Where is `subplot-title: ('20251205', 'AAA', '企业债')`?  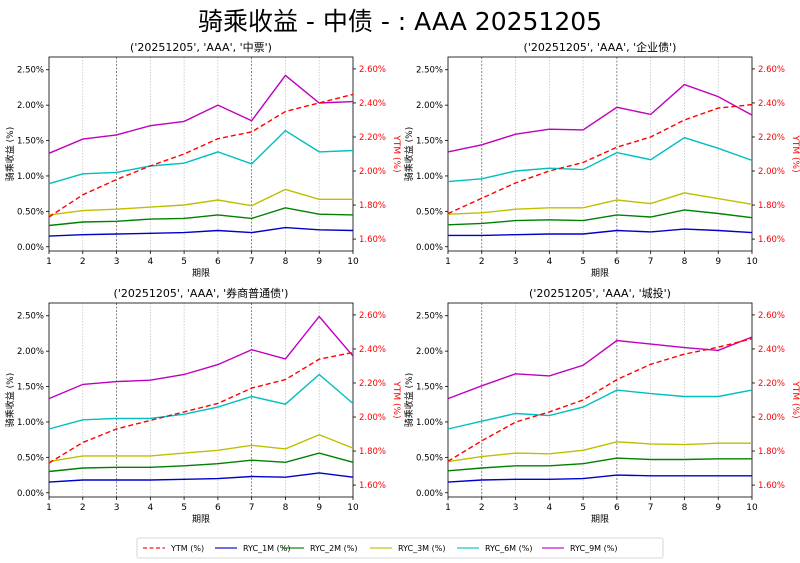
subplot-title: ('20251205', 'AAA', '企业债') is located at coordinates (600, 47).